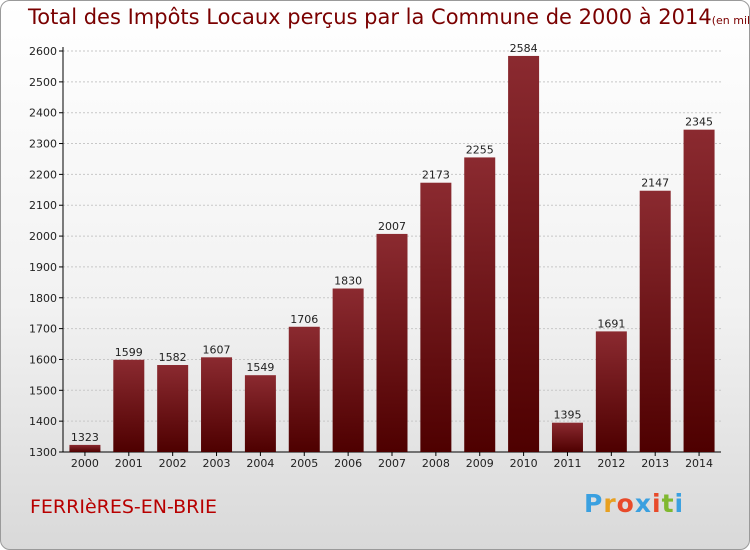 The height and width of the screenshot is (550, 750). I want to click on x-tick-label: 2008, so click(436, 463).